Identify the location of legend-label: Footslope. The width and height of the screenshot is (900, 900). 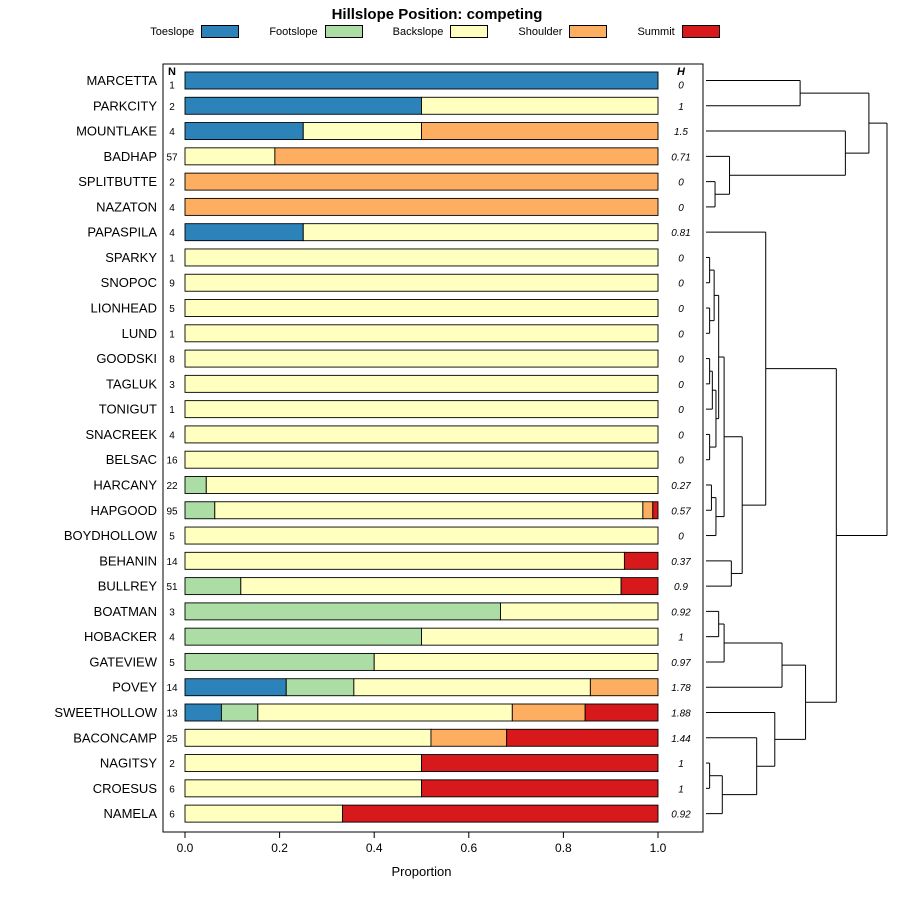
(293, 31).